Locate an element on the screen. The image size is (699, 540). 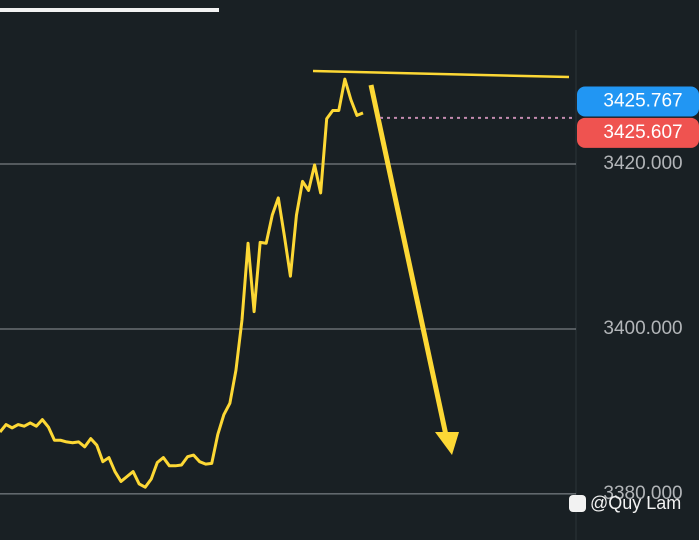
price-tag-label: 3425.607 is located at coordinates (642, 132).